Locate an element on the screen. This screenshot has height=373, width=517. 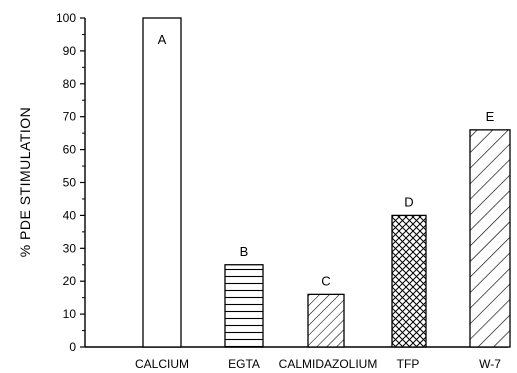
x-tick-label: CALMIDAZOLIUM is located at coordinates (328, 364).